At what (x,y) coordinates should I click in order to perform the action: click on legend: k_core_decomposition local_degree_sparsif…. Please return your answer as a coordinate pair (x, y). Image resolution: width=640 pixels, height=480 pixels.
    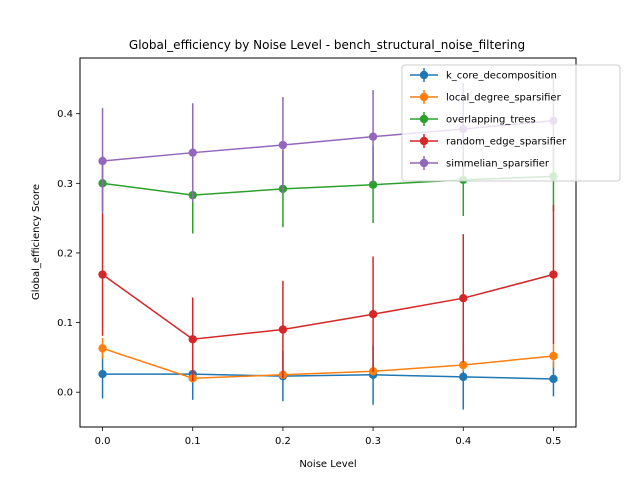
    Looking at the image, I should click on (511, 123).